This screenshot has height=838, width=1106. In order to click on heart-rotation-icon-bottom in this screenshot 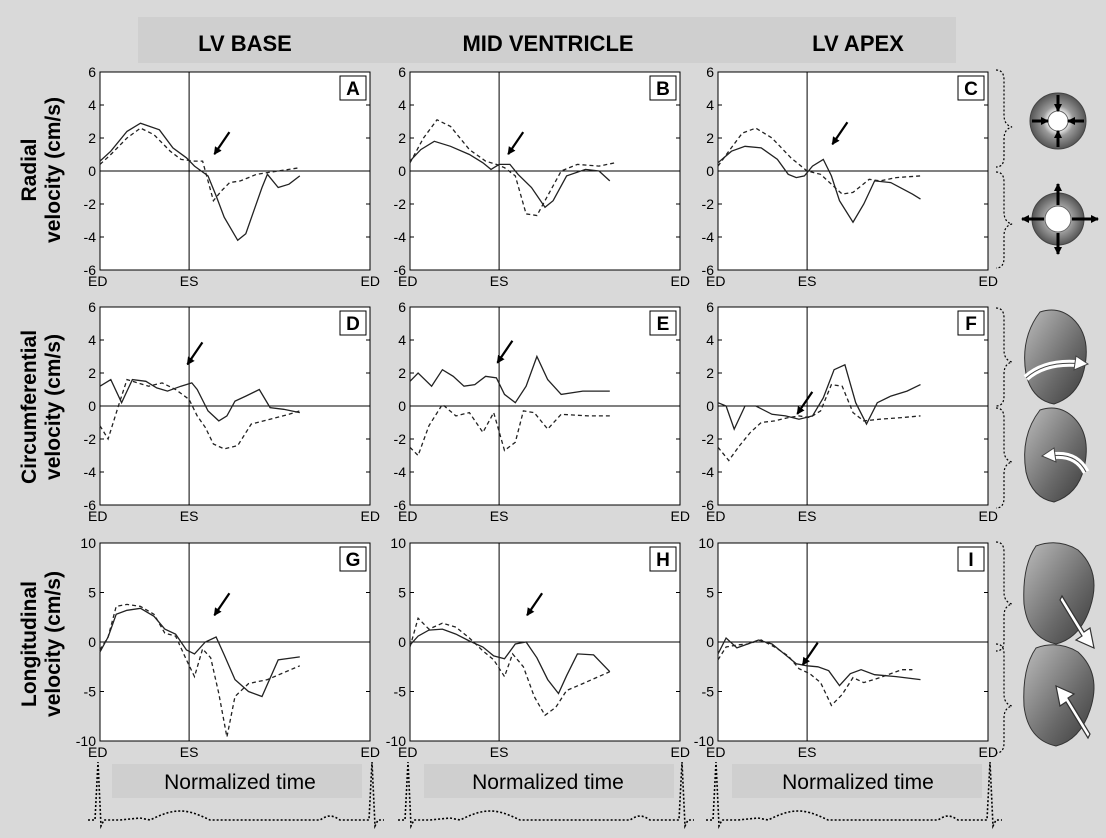, I will do `click(1057, 455)`.